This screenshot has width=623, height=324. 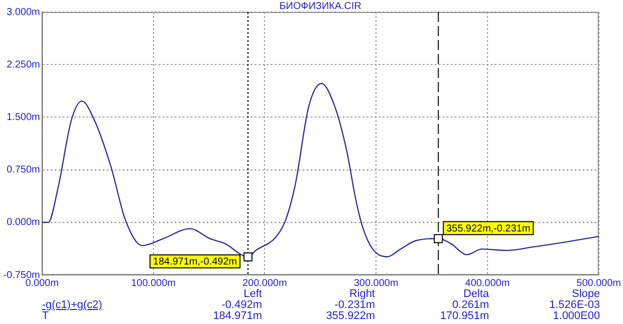 I want to click on y-tick-label: 2.250m, so click(x=23, y=64).